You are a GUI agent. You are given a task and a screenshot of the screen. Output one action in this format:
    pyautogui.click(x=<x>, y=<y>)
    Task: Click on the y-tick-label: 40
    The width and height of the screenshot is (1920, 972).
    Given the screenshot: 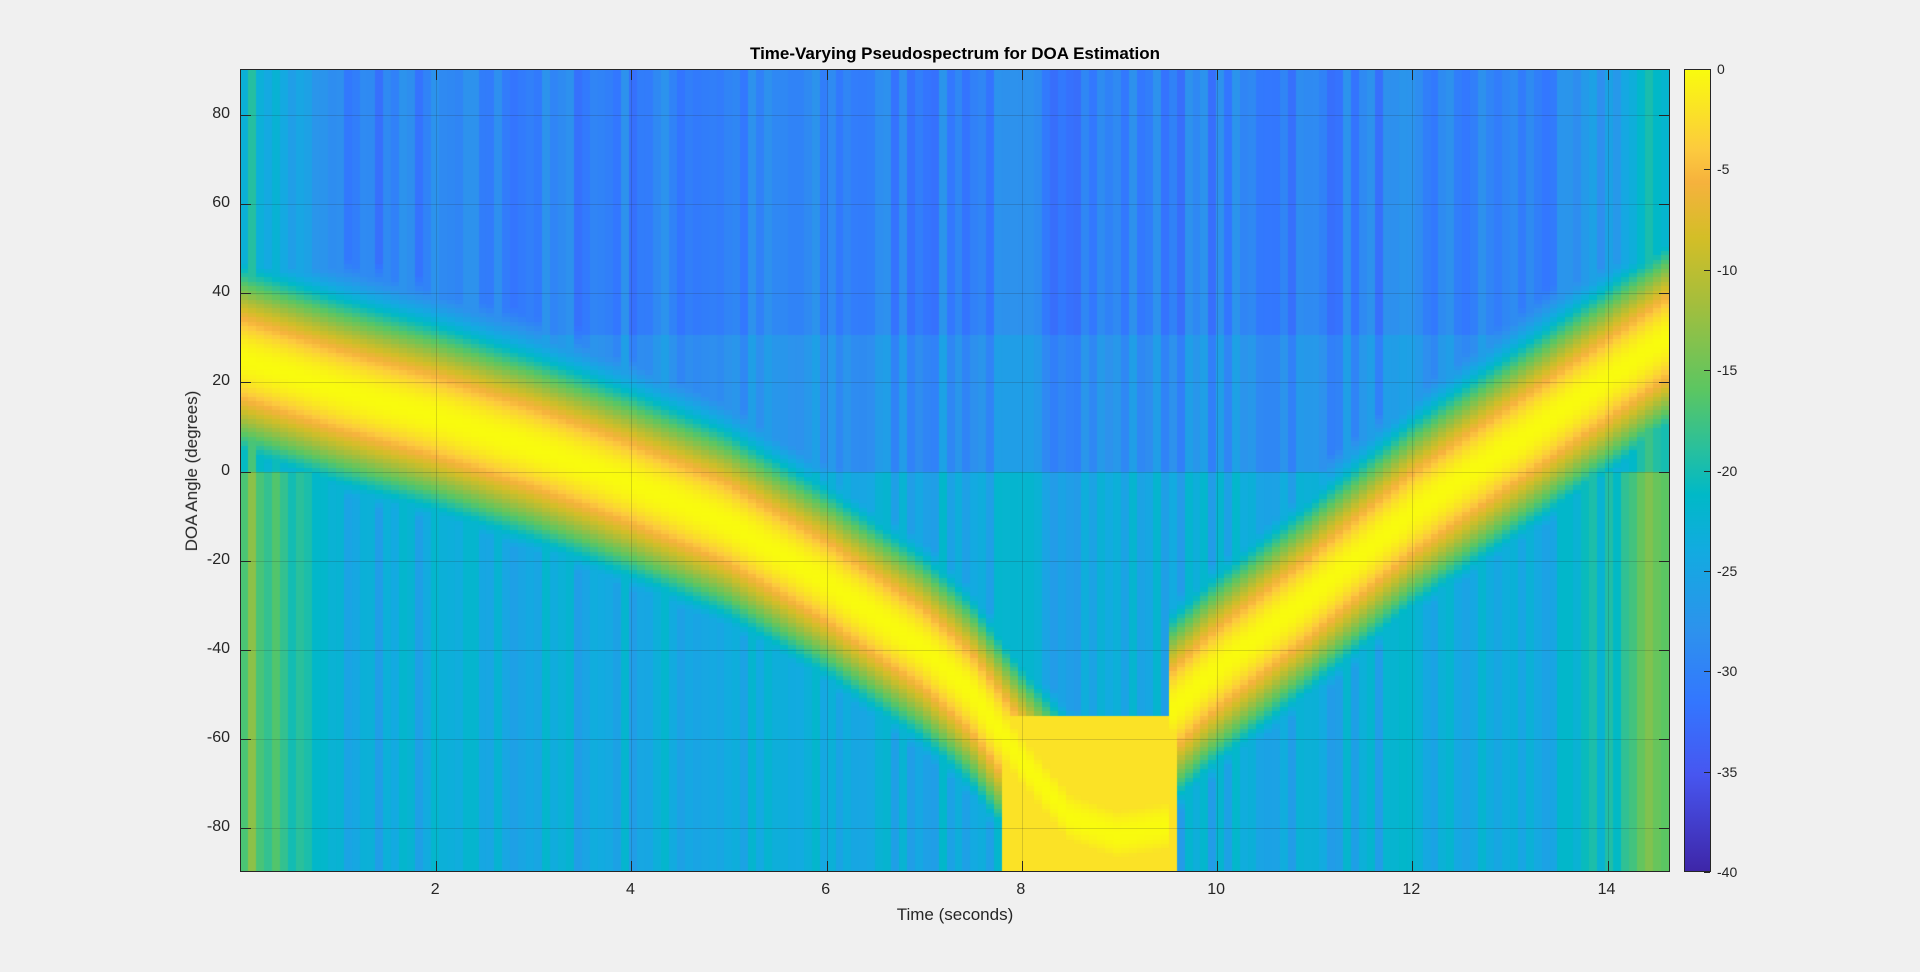 What is the action you would take?
    pyautogui.click(x=221, y=292)
    